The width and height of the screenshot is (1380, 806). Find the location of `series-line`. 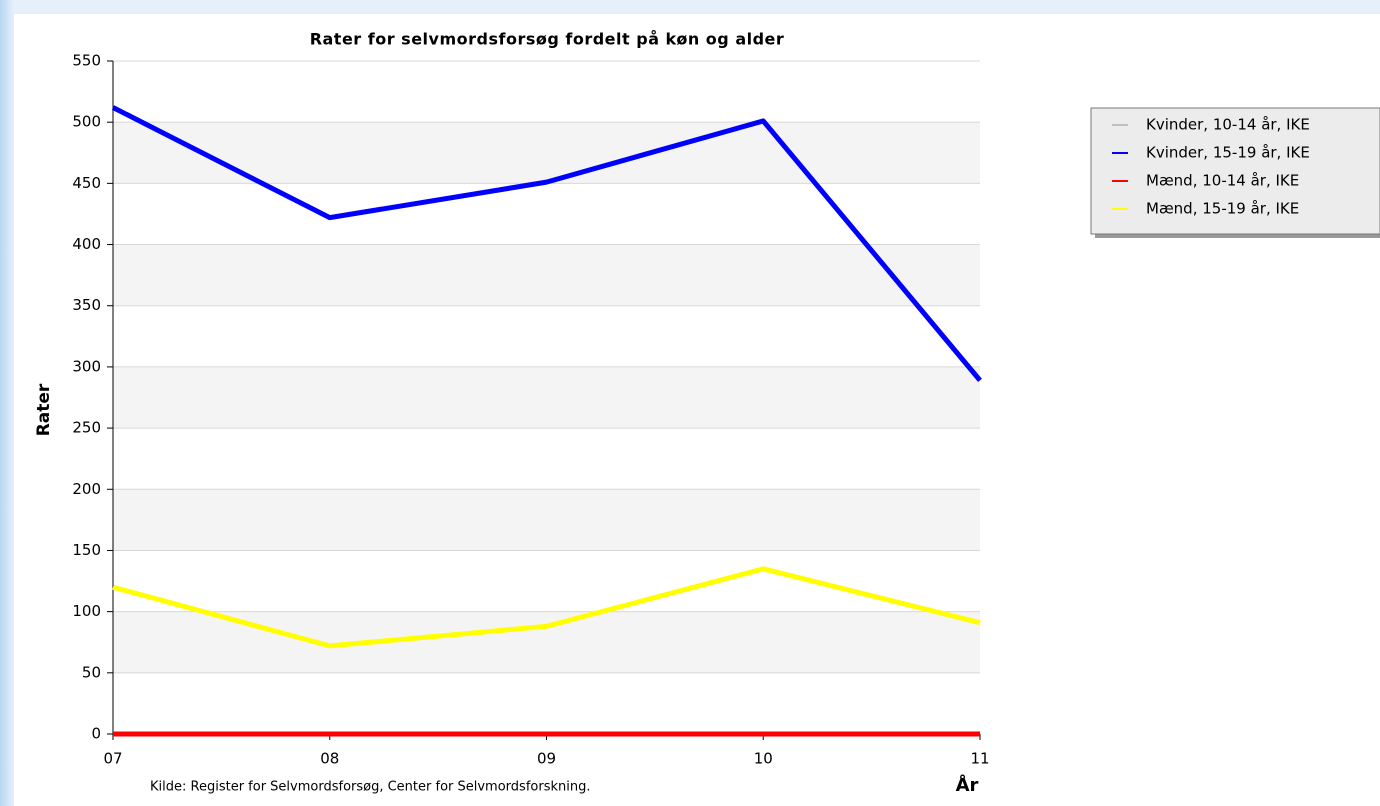

series-line is located at coordinates (546, 607).